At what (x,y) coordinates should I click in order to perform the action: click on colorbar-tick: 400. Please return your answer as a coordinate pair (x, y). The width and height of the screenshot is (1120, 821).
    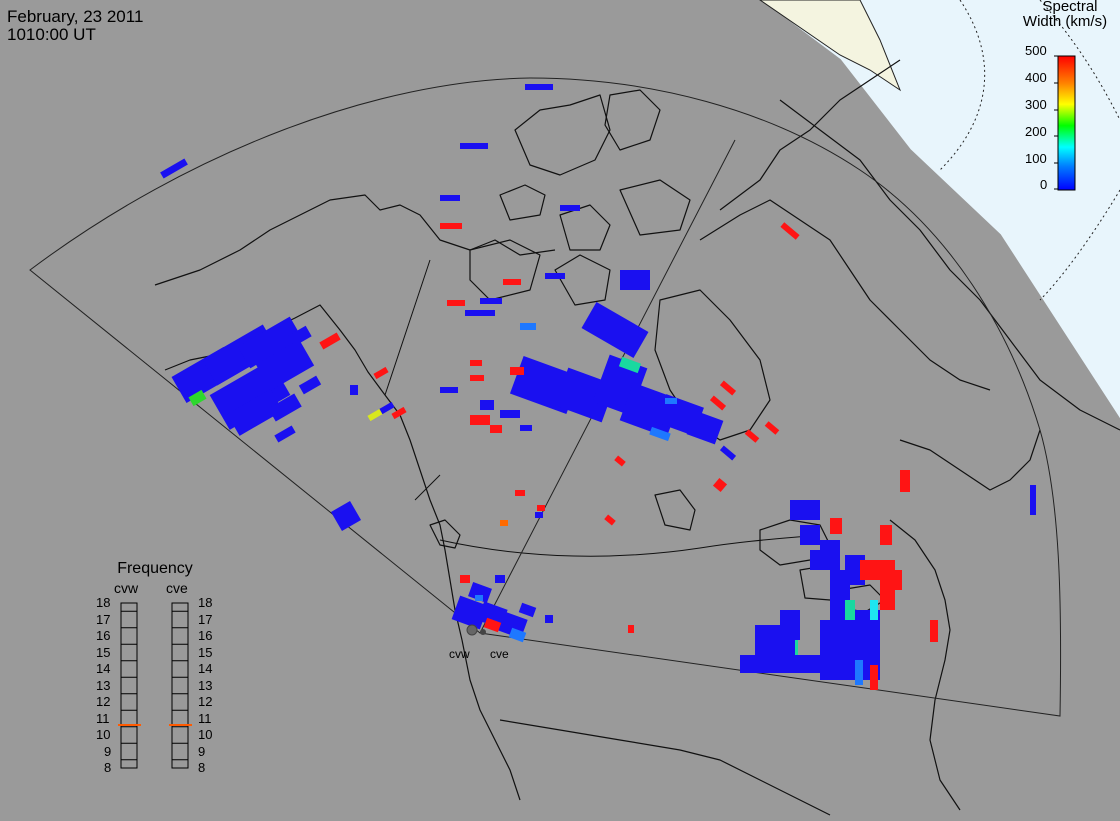
    Looking at the image, I should click on (1036, 77).